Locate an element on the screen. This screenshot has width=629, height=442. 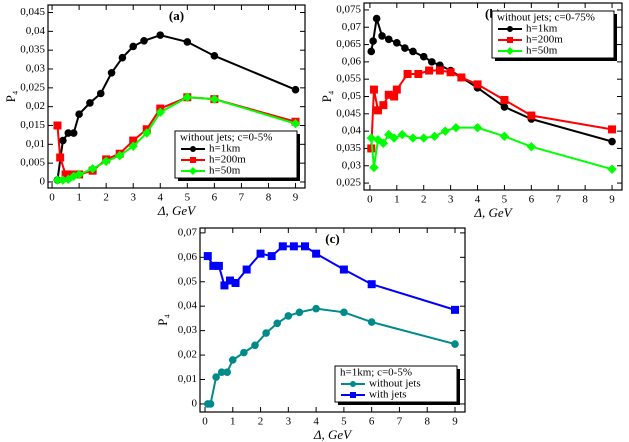
panel-label: (a) is located at coordinates (176, 15).